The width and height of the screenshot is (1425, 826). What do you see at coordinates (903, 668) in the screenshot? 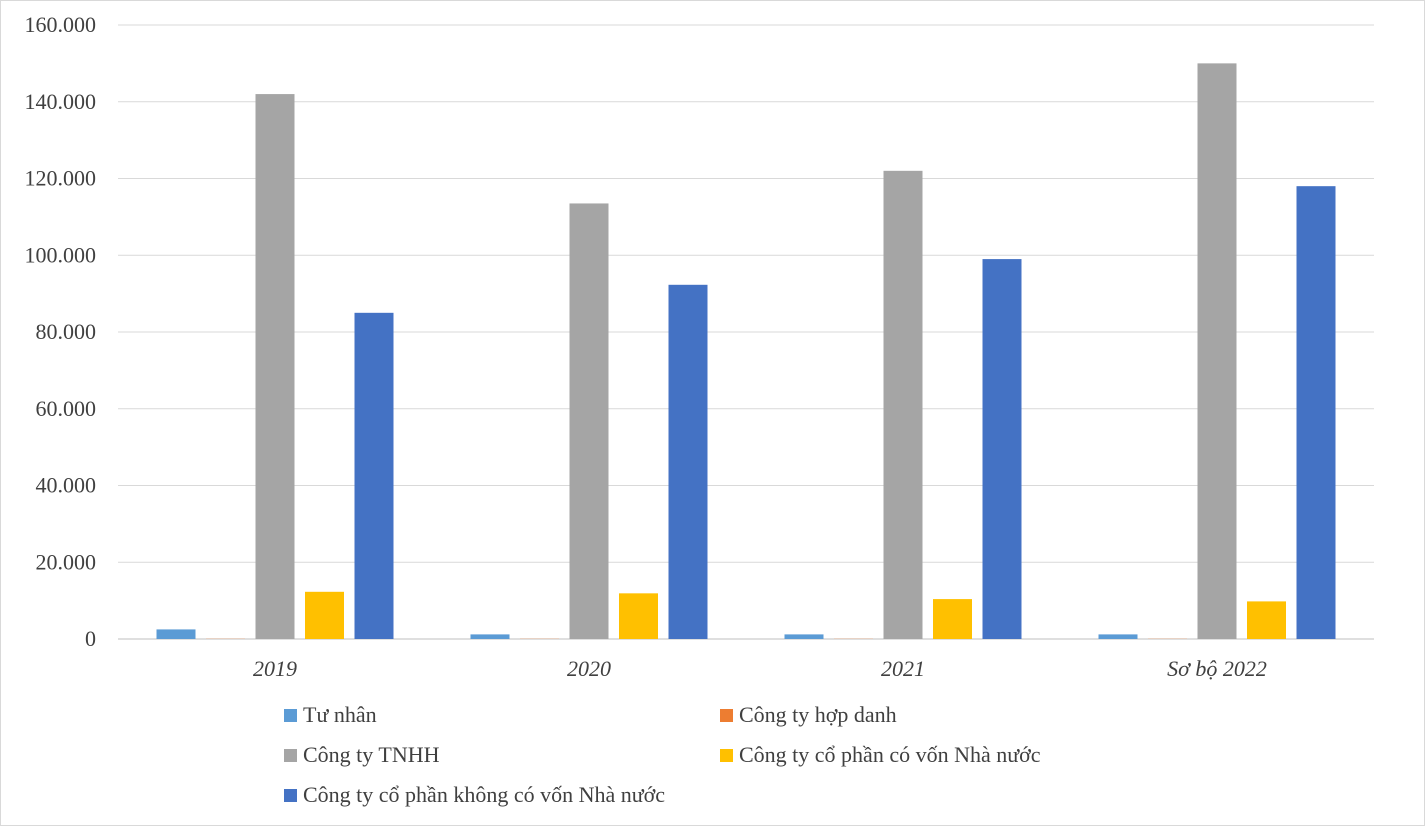
I see `x-tick-label: 2021` at bounding box center [903, 668].